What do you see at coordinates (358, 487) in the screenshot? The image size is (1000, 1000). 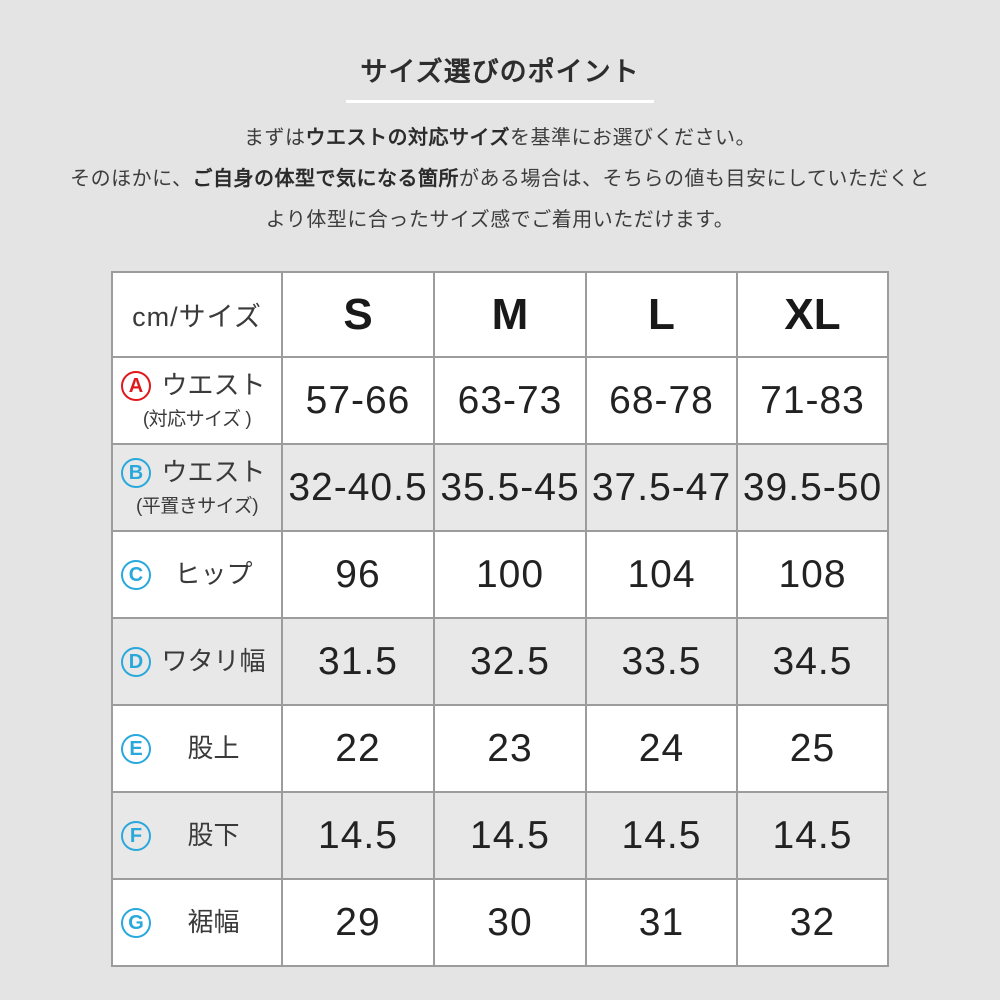 I see `value-b-s: 32-40.5` at bounding box center [358, 487].